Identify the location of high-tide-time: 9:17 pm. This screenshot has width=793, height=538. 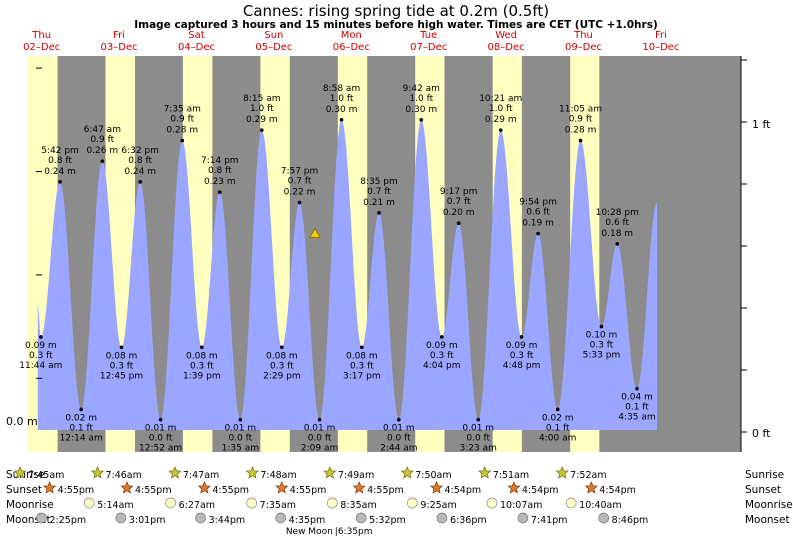
(459, 192).